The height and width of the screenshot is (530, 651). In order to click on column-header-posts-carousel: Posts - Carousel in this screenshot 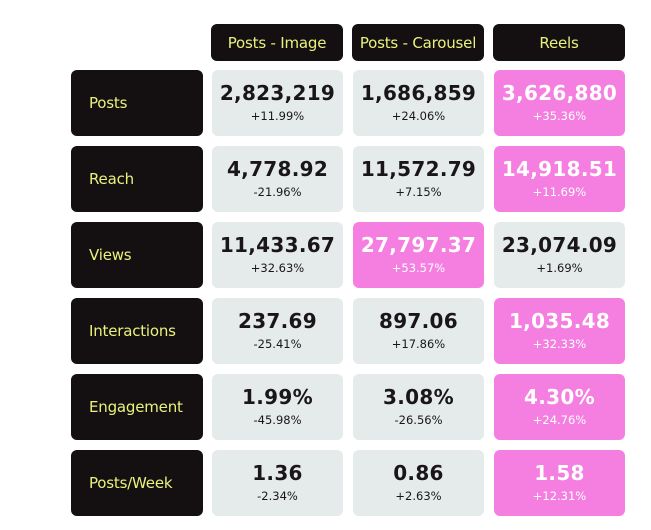, I will do `click(418, 42)`.